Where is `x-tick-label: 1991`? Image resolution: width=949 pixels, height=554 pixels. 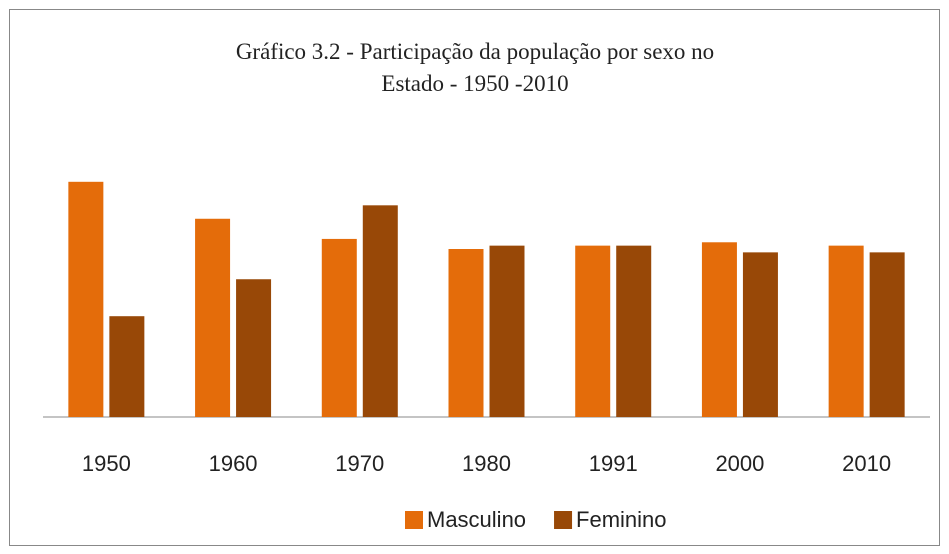 x-tick-label: 1991 is located at coordinates (613, 463).